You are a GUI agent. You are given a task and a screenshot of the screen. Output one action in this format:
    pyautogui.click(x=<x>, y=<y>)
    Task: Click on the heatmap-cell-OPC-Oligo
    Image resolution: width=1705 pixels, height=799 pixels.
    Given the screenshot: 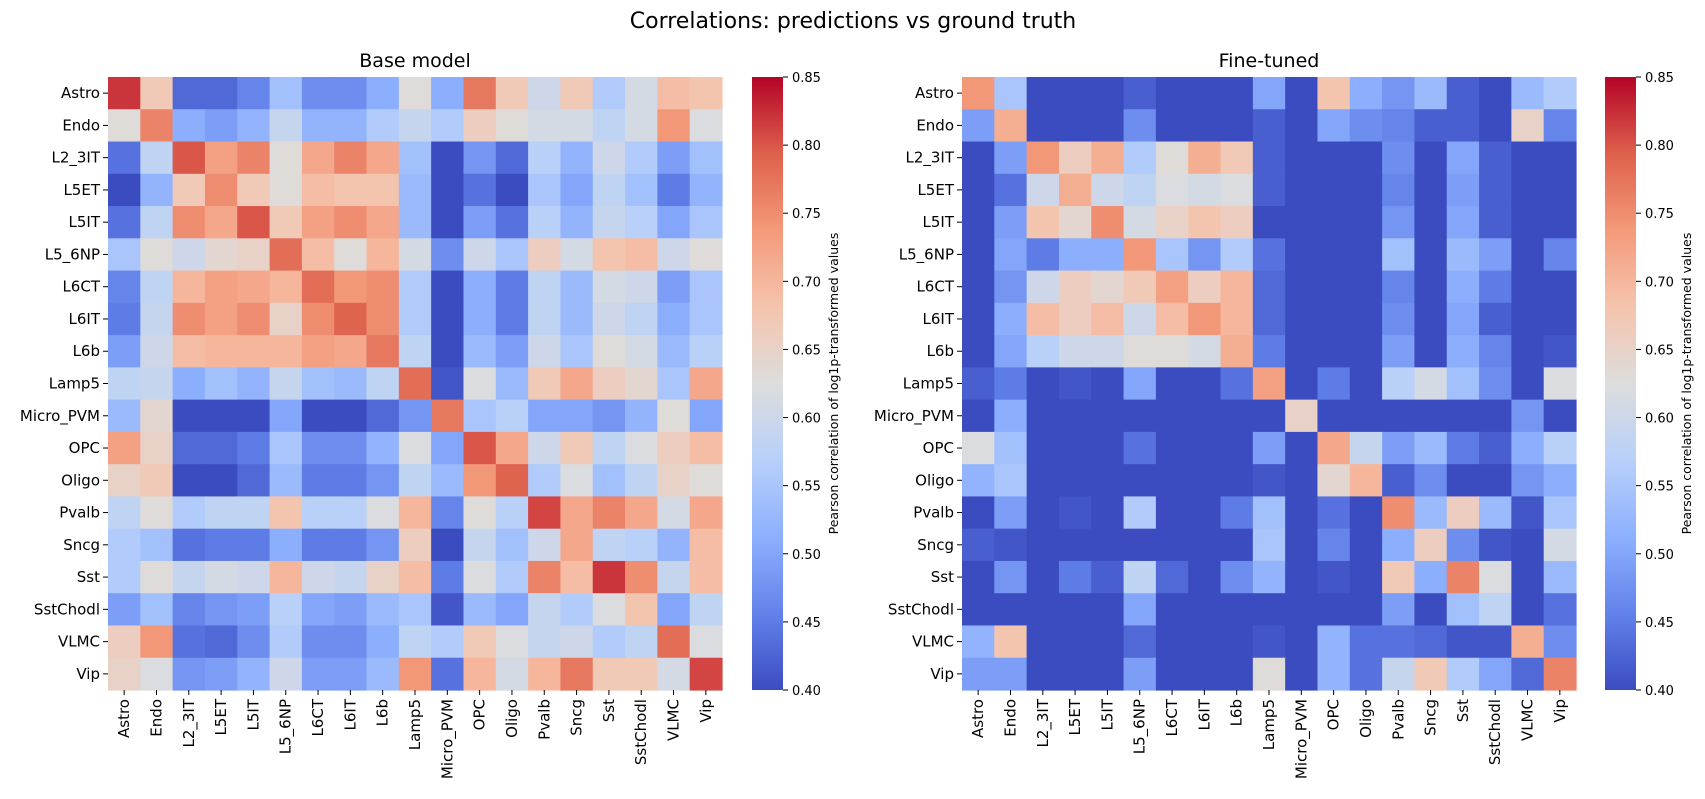 What is the action you would take?
    pyautogui.click(x=512, y=448)
    